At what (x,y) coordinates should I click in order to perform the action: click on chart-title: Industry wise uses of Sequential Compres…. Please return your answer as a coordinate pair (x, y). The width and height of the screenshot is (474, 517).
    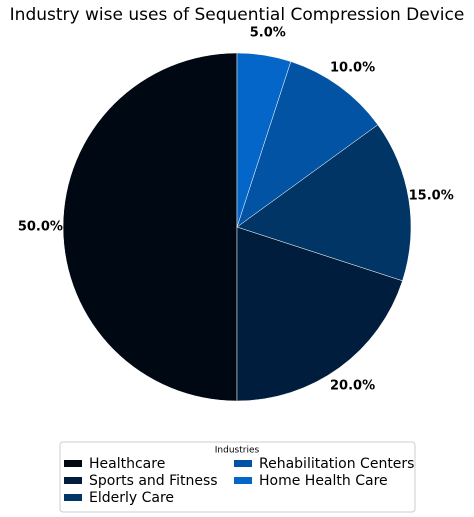
    Looking at the image, I should click on (237, 15).